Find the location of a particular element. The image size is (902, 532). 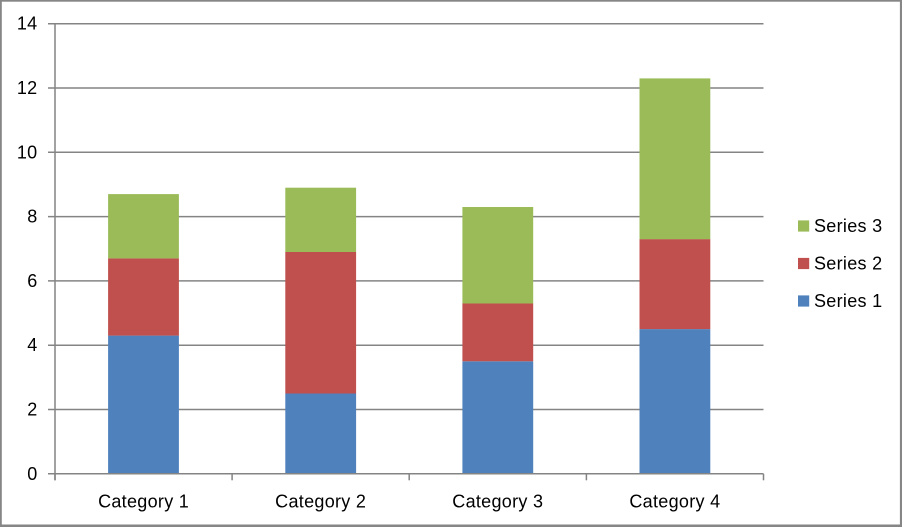

svg-text: 0 is located at coordinates (32, 474).